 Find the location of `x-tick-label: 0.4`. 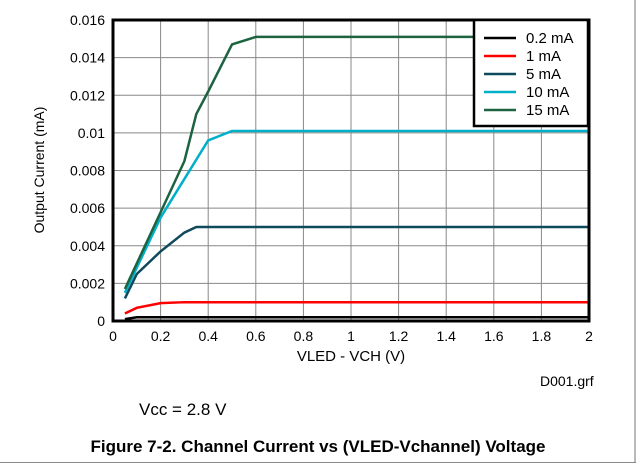

x-tick-label: 0.4 is located at coordinates (208, 336).